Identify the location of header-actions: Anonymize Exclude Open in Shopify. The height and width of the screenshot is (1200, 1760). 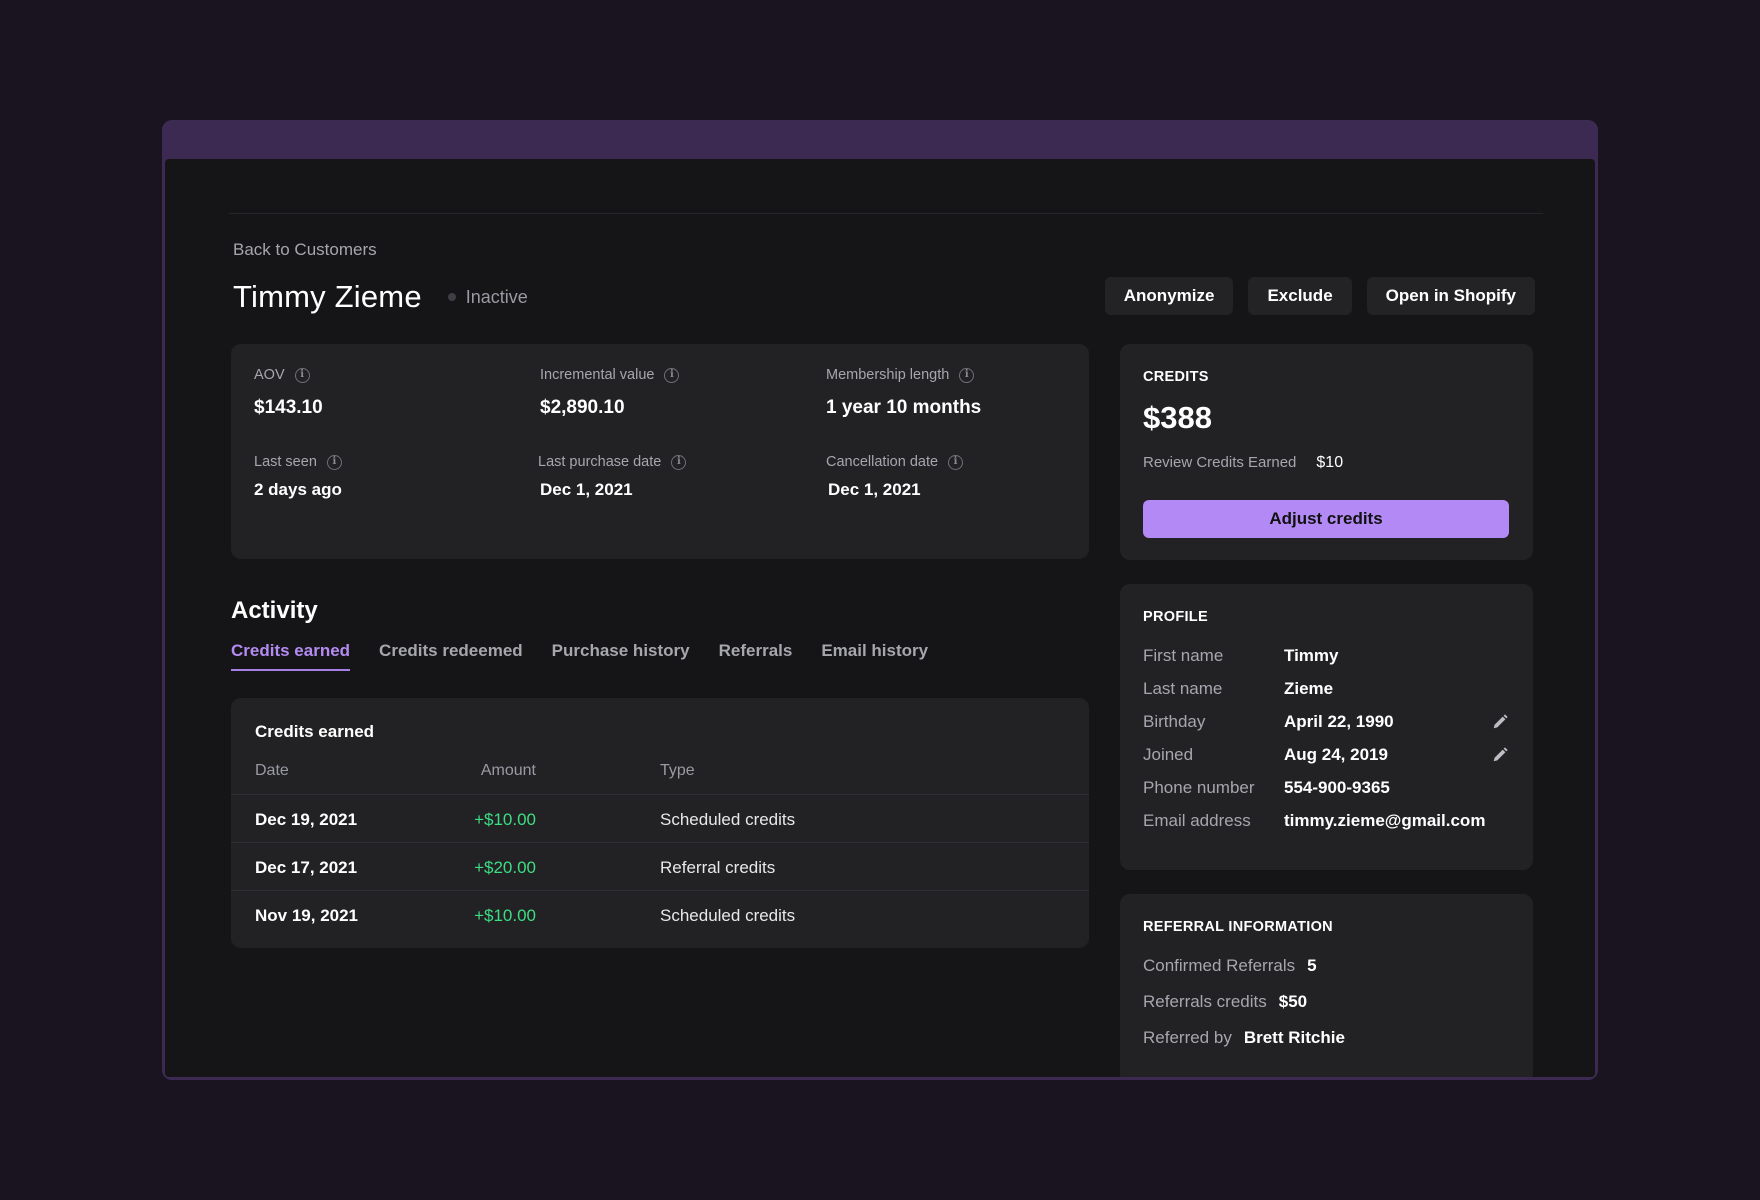
(1319, 296).